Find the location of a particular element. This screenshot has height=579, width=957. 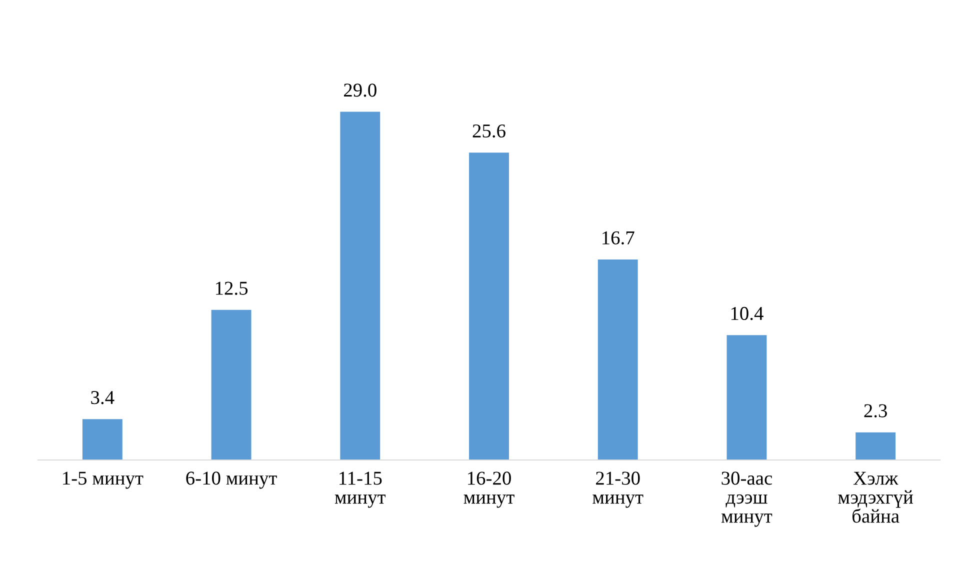

data-label: 3.4 is located at coordinates (102, 397).